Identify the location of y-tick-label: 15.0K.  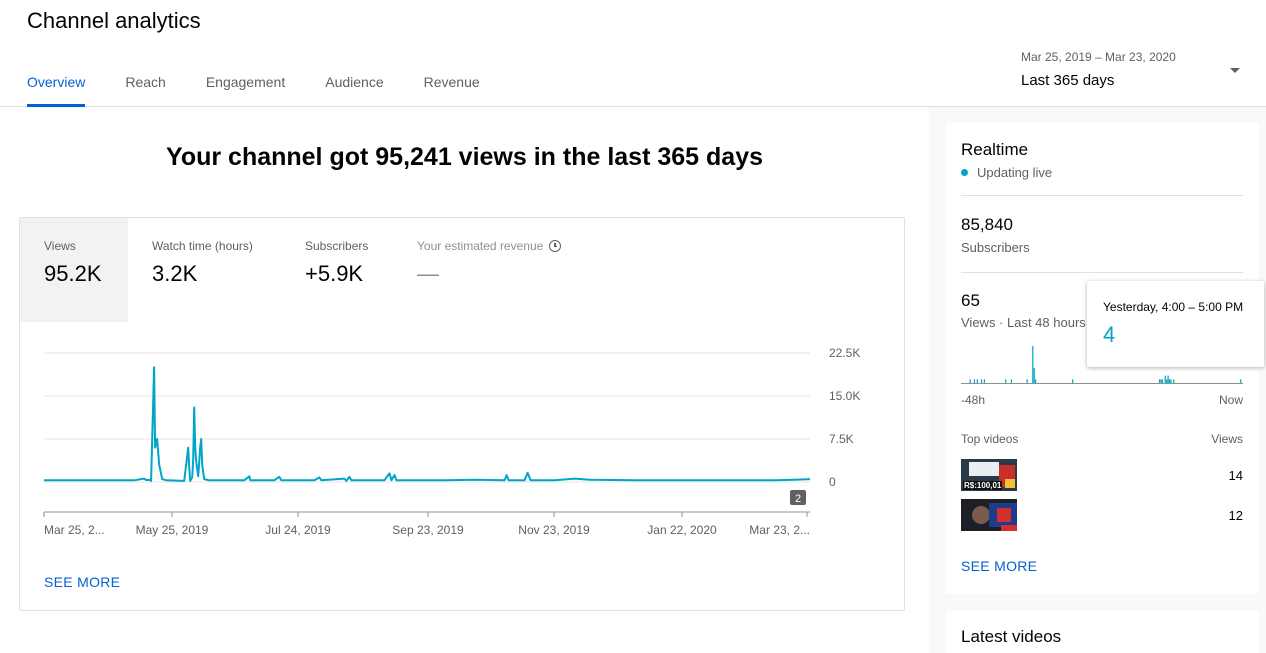
(844, 396).